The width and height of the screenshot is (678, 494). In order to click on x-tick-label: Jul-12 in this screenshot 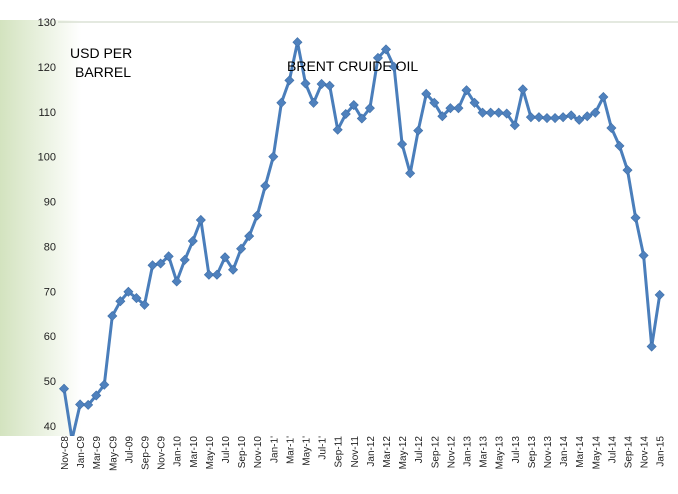, I will do `click(419, 450)`.